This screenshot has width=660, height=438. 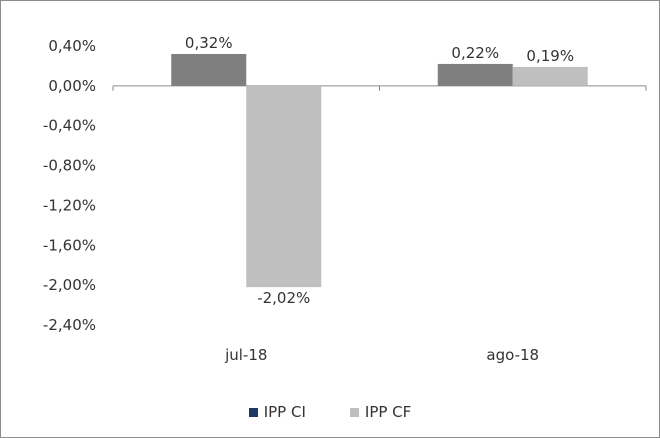 What do you see at coordinates (72, 86) in the screenshot?
I see `y-tick-label: 0,00%` at bounding box center [72, 86].